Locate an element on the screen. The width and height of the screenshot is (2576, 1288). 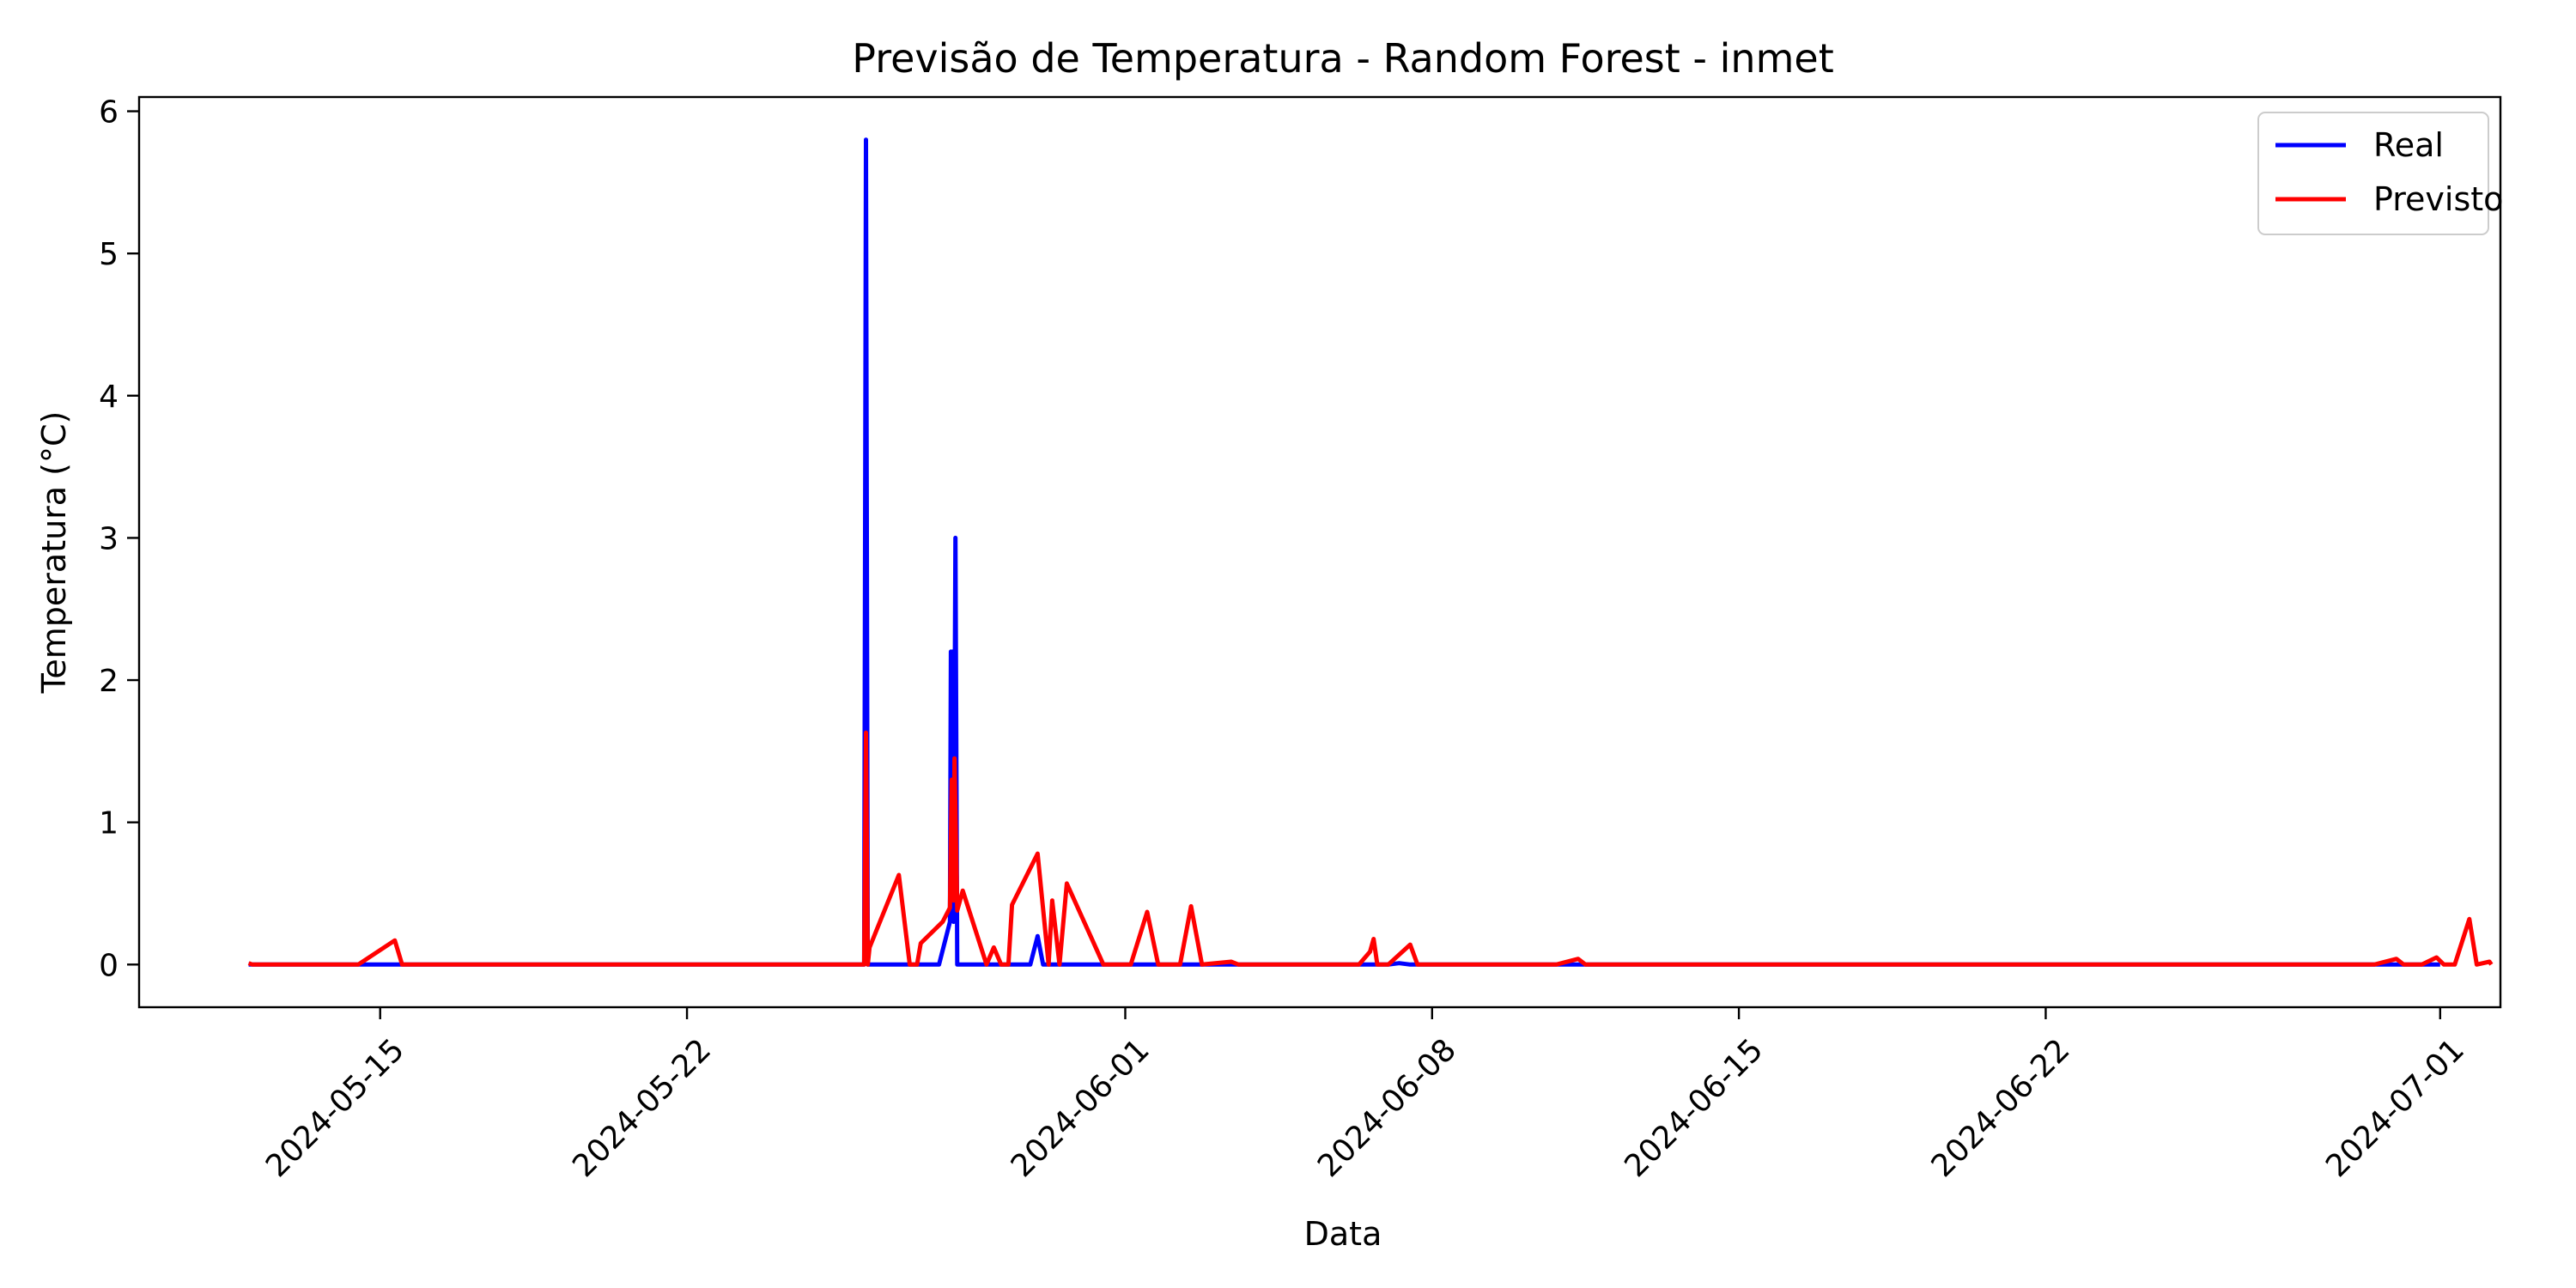
legend-label-real: Real is located at coordinates (2408, 145).